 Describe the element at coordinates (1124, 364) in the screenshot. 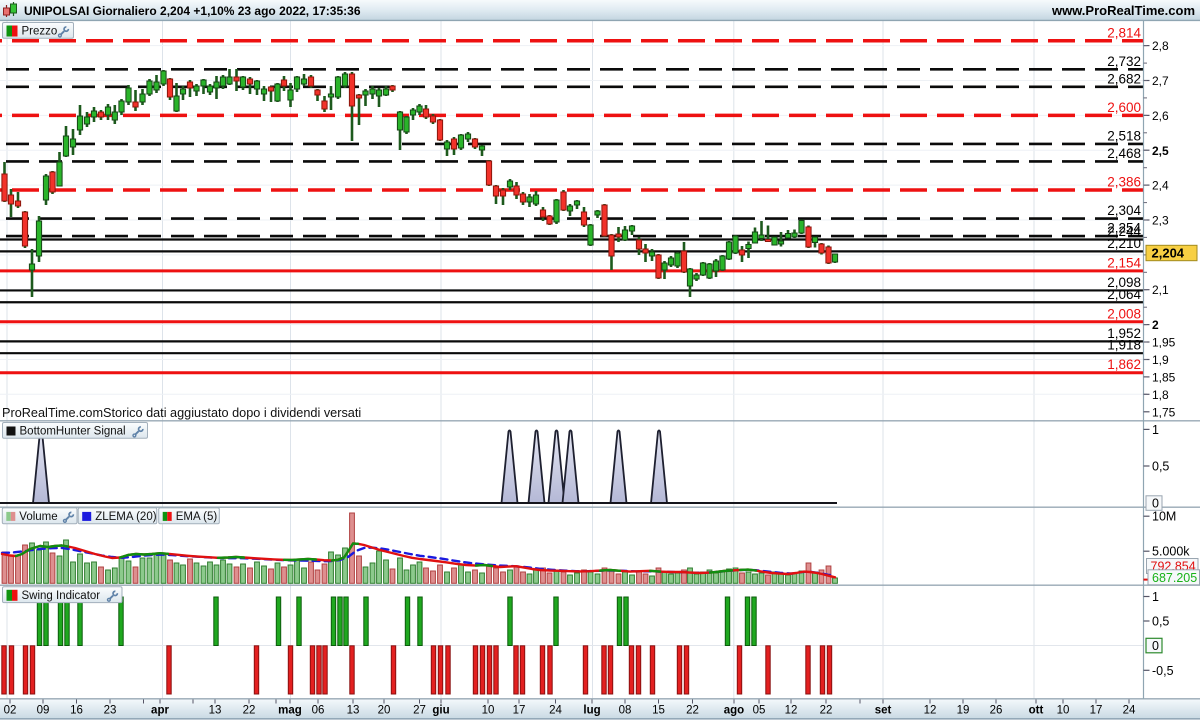

I see `svg-text: 1,862` at that location.